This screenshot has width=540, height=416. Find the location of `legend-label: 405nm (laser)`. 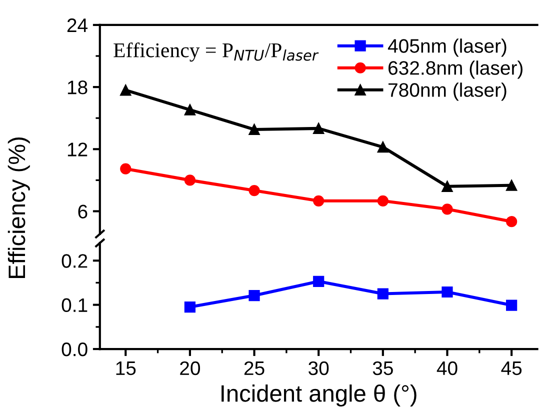

legend-label: 405nm (laser) is located at coordinates (447, 47).